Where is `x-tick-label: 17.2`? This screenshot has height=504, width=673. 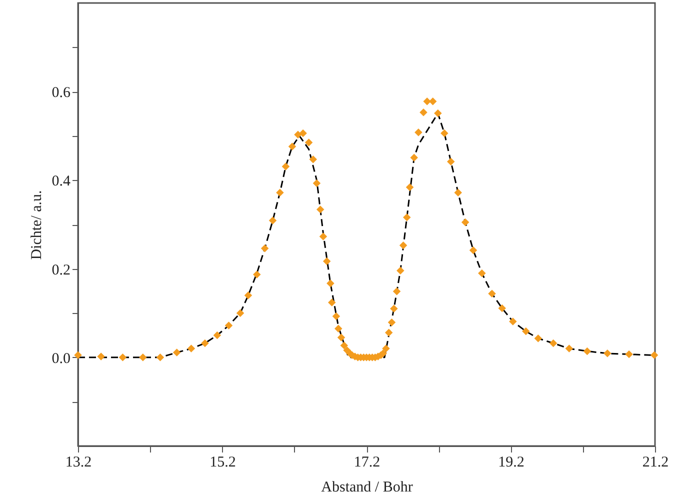 x-tick-label: 17.2 is located at coordinates (367, 462).